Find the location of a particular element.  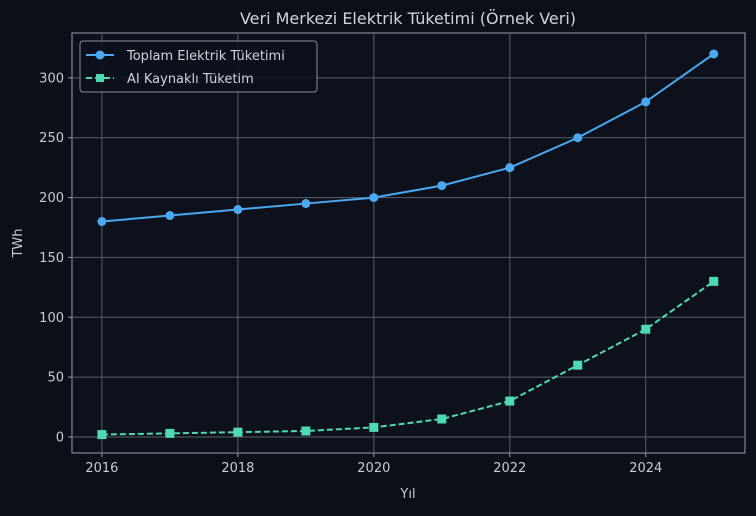

legend-marker-total is located at coordinates (100, 55).